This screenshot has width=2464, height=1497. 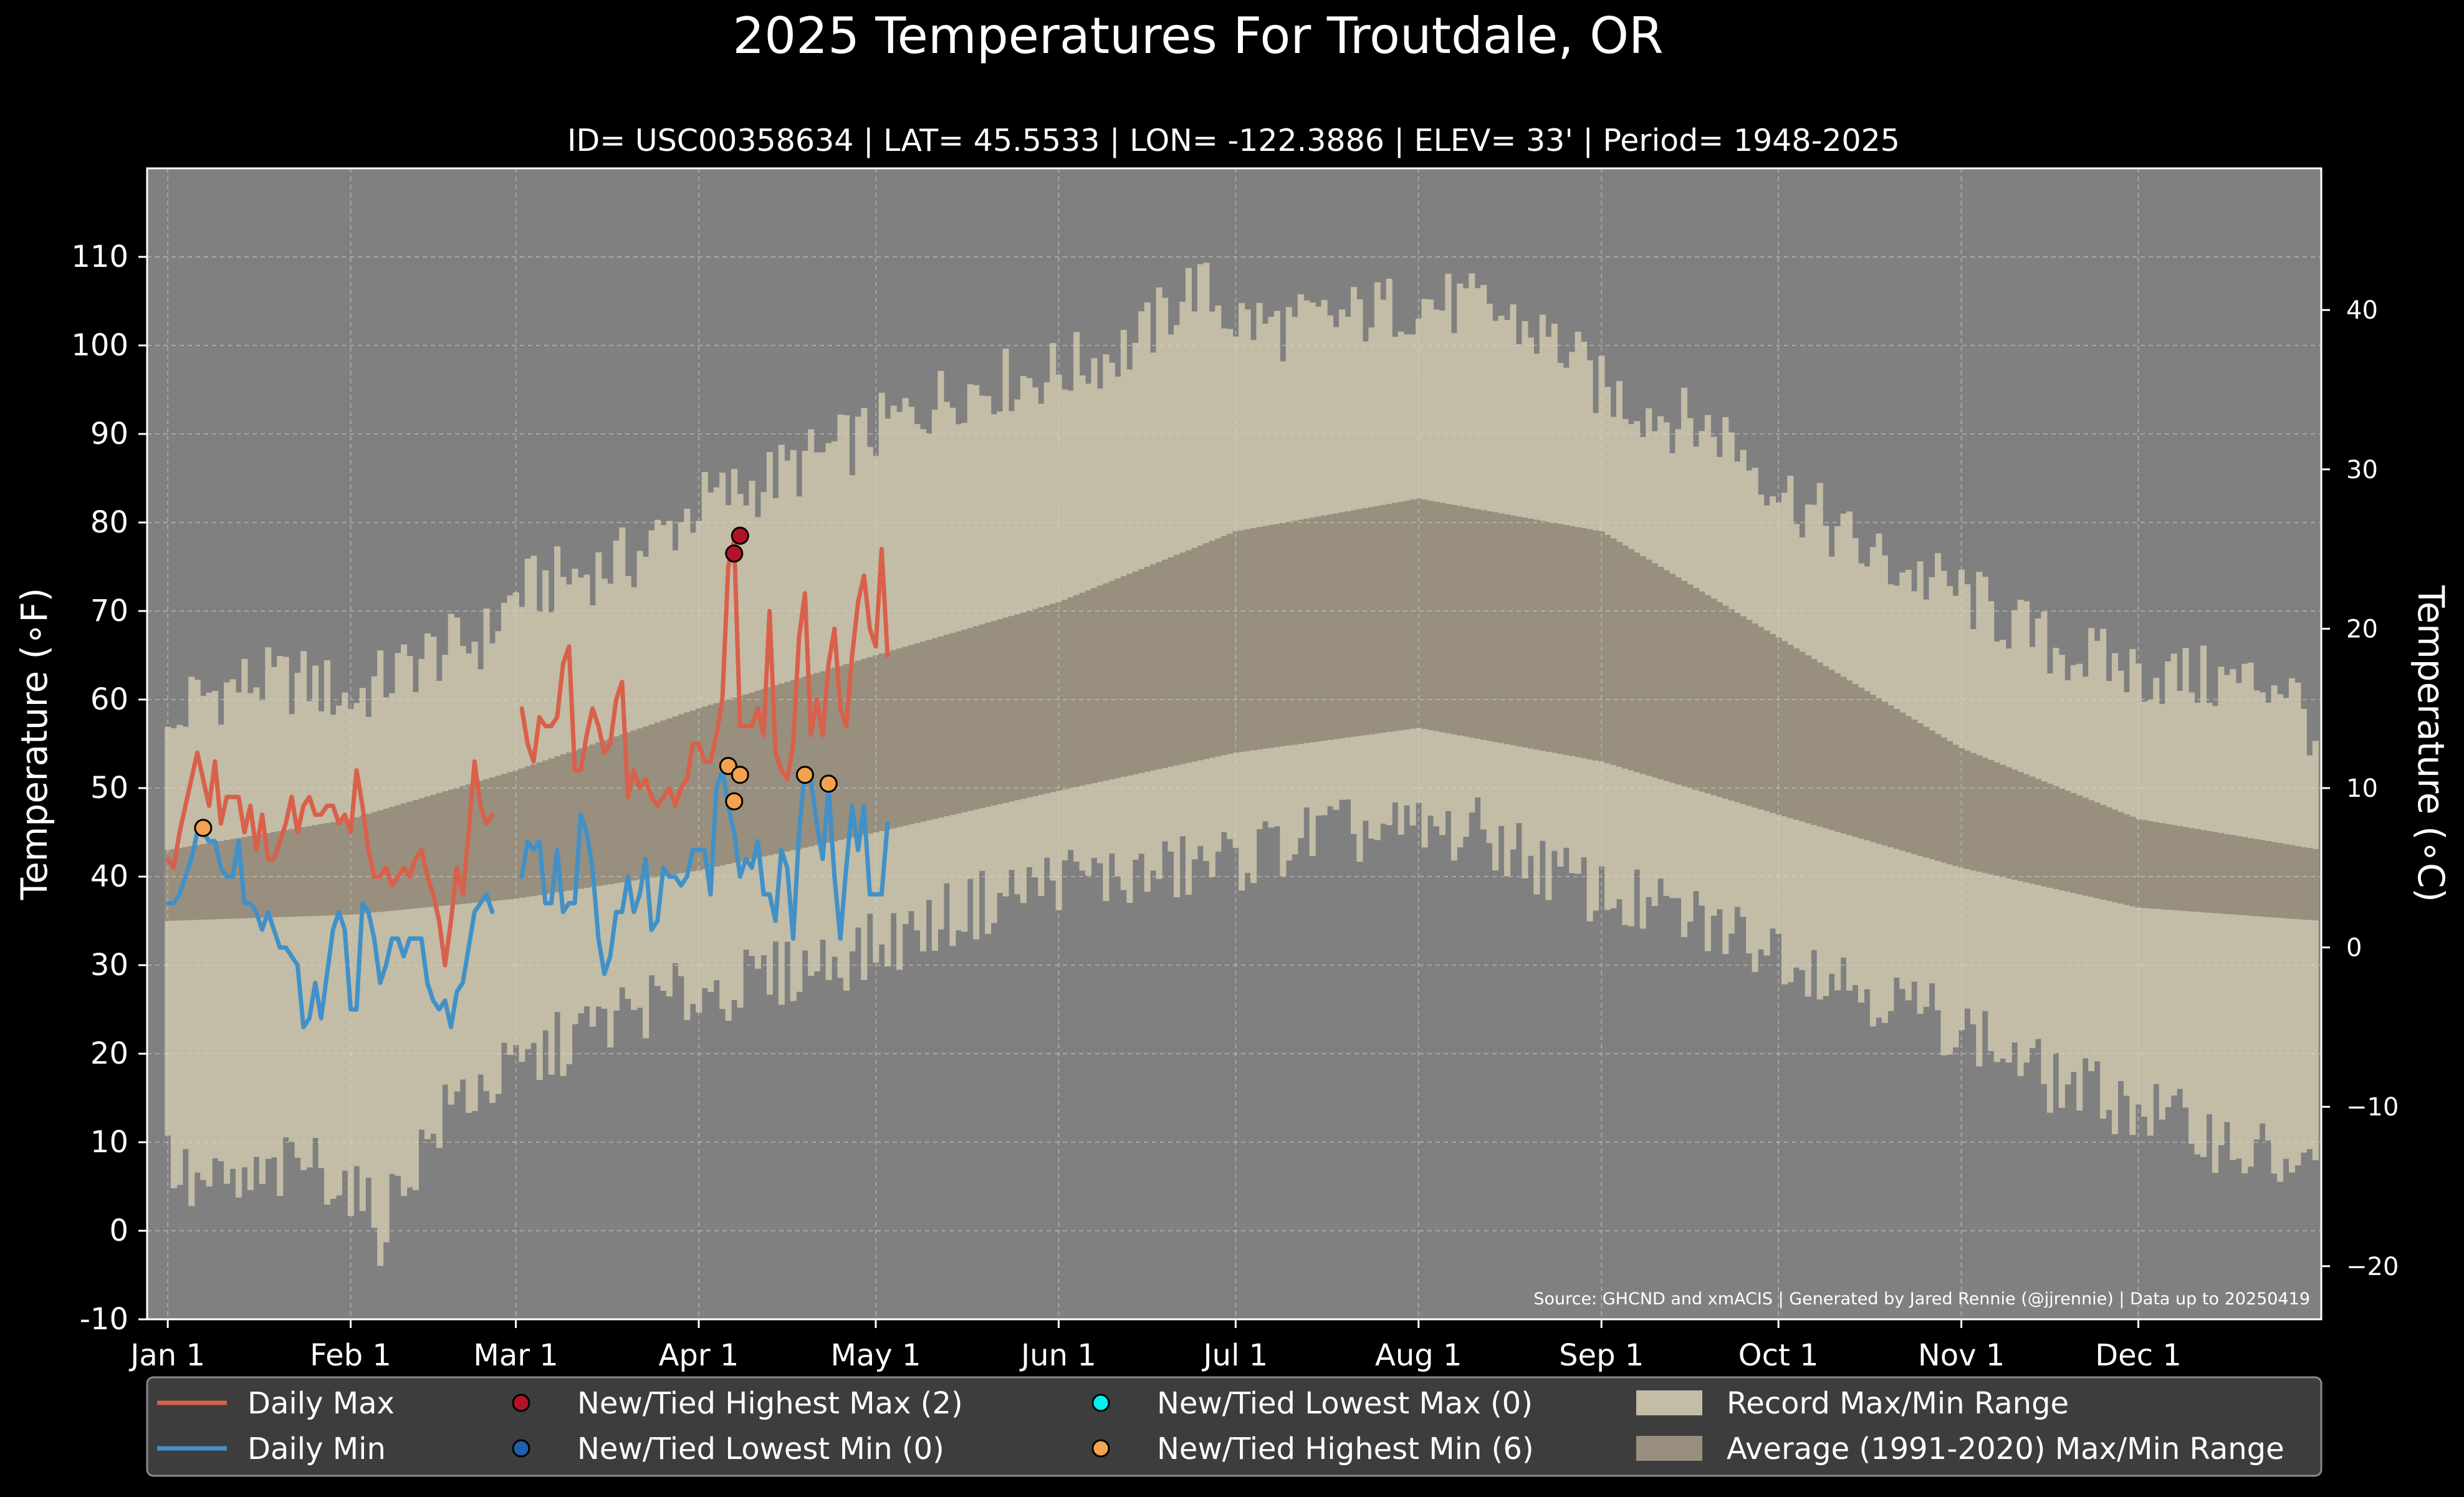 I want to click on x-tick-label: Jan 1, so click(x=166, y=1355).